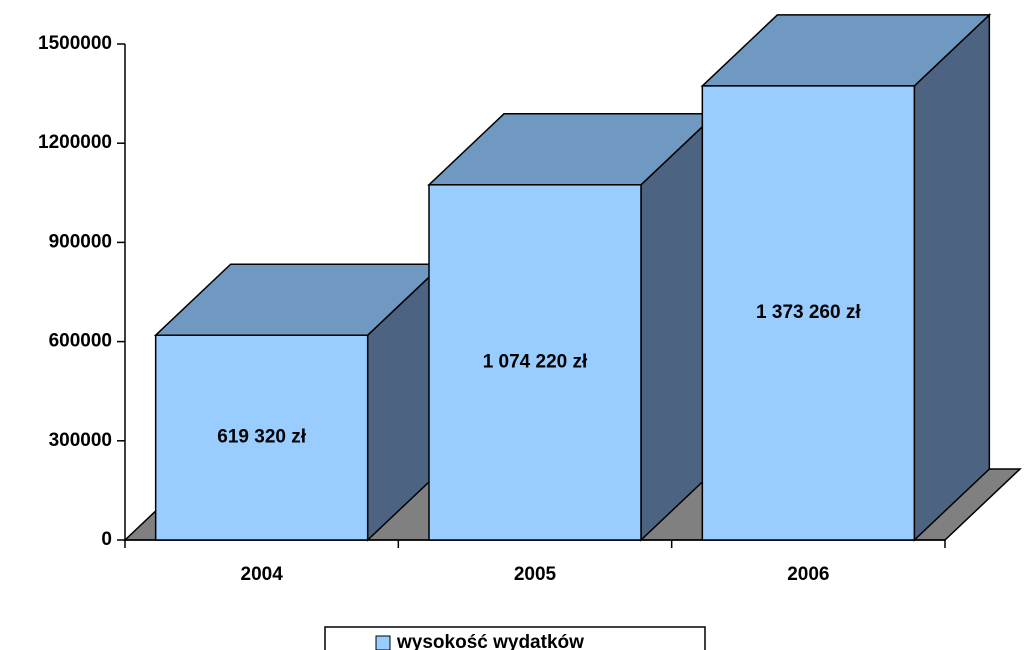  I want to click on legend-label: wysokość wydatków, so click(490, 641).